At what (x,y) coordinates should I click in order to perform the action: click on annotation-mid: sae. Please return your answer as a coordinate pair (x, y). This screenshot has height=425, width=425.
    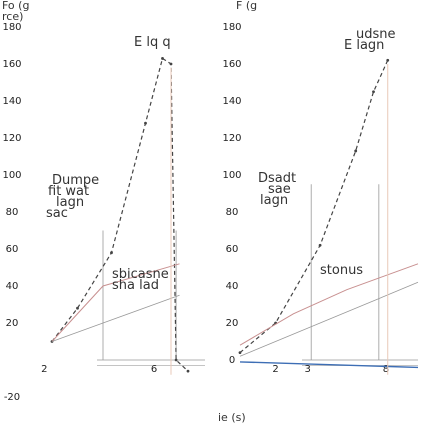
    Looking at the image, I should click on (279, 189).